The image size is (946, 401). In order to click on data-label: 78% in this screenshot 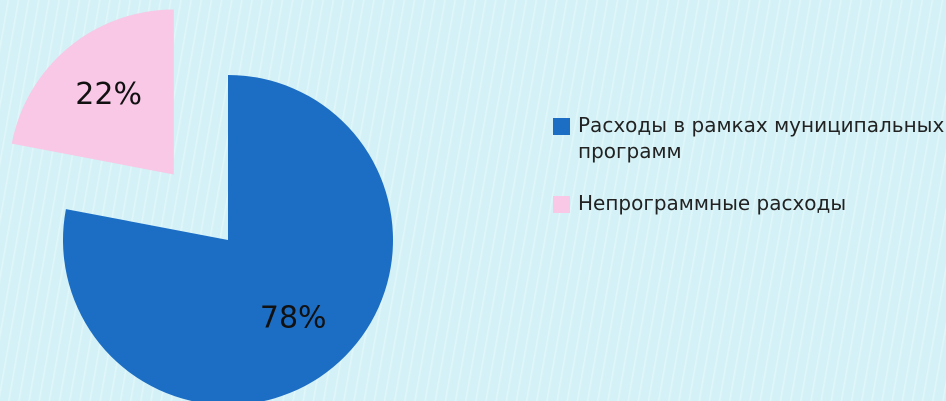, I will do `click(293, 317)`.